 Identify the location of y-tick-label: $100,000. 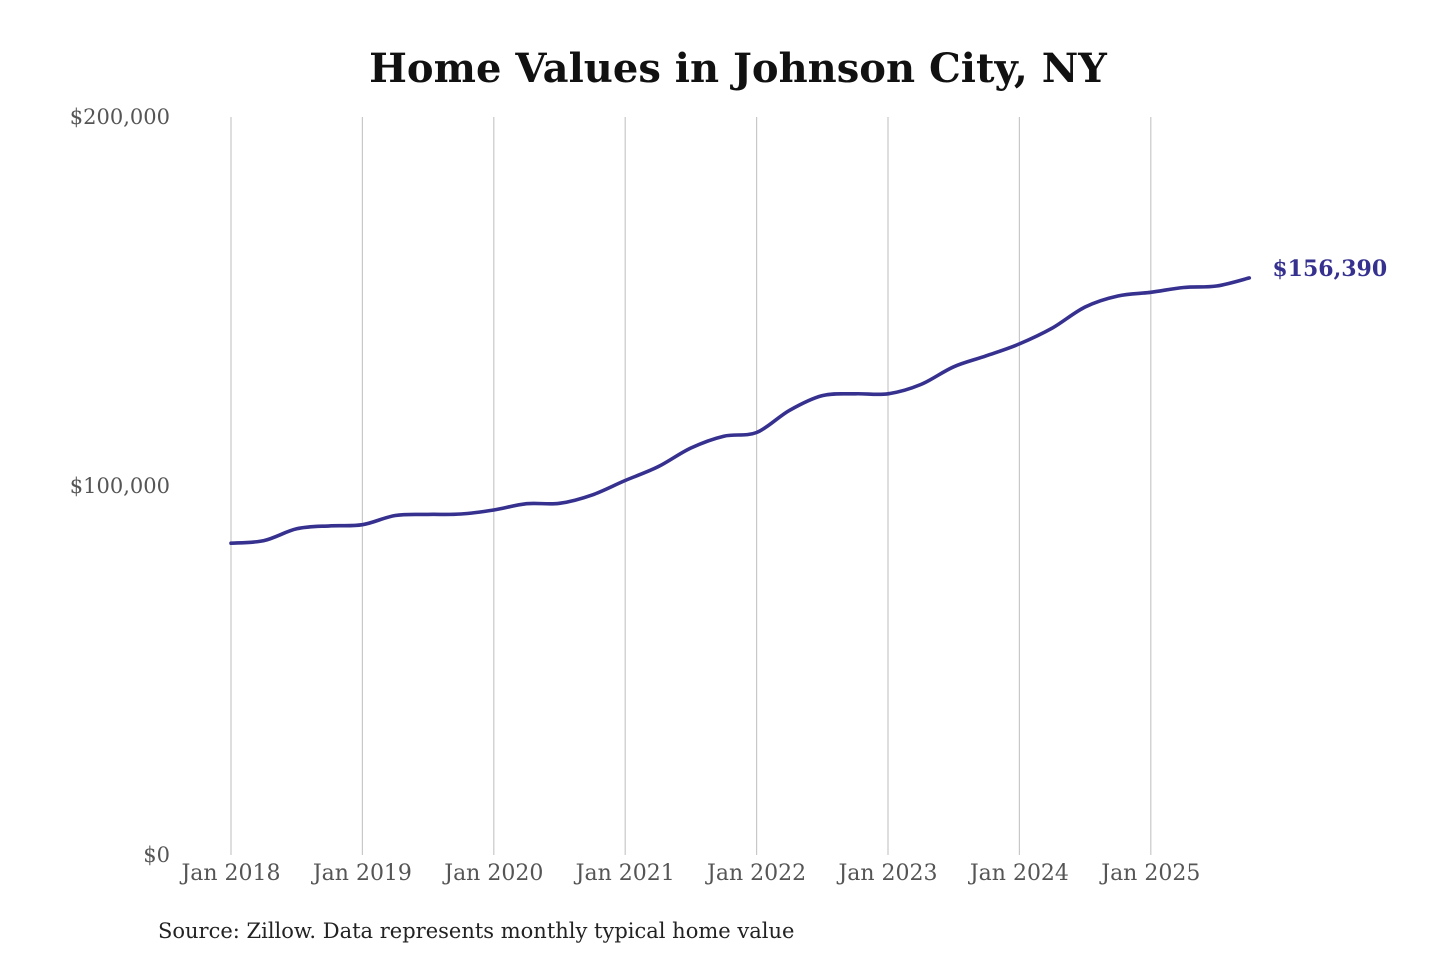
(120, 486).